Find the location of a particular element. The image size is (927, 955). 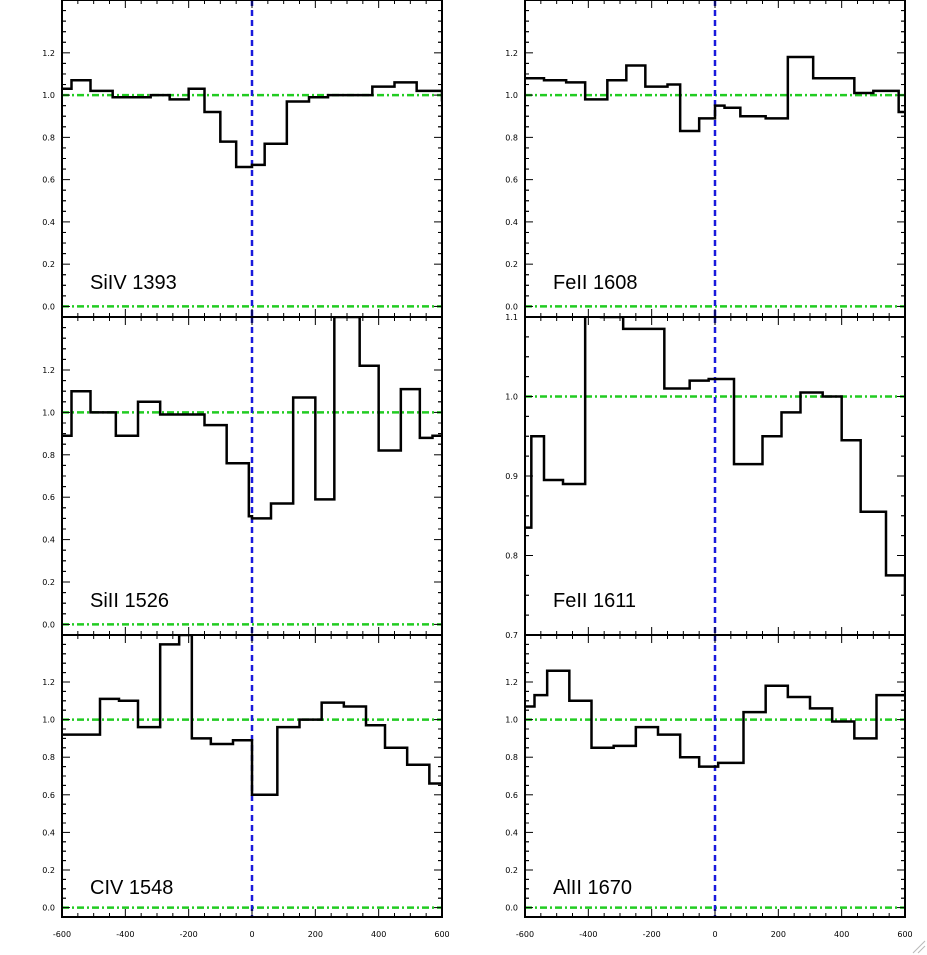

panel-label: FeII 1608 is located at coordinates (595, 283).